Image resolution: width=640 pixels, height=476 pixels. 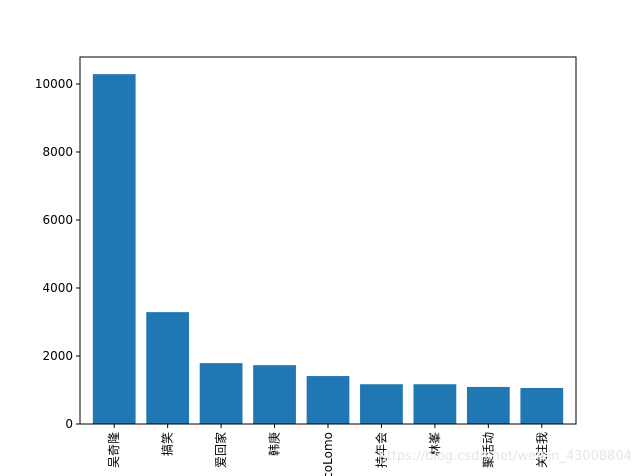 What do you see at coordinates (167, 444) in the screenshot?
I see `x-tick-label: 搞笑` at bounding box center [167, 444].